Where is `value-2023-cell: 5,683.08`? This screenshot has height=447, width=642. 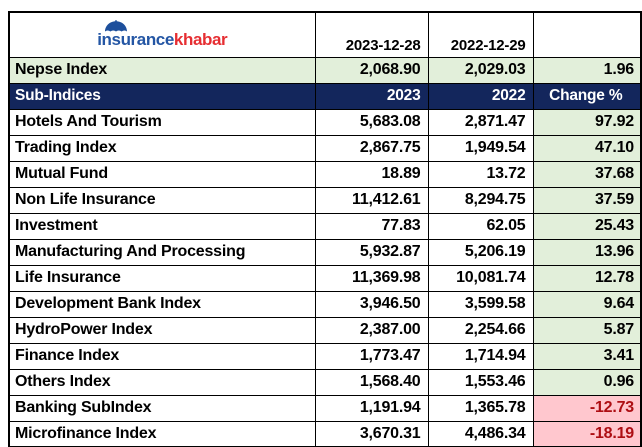
value-2023-cell: 5,683.08 is located at coordinates (371, 122).